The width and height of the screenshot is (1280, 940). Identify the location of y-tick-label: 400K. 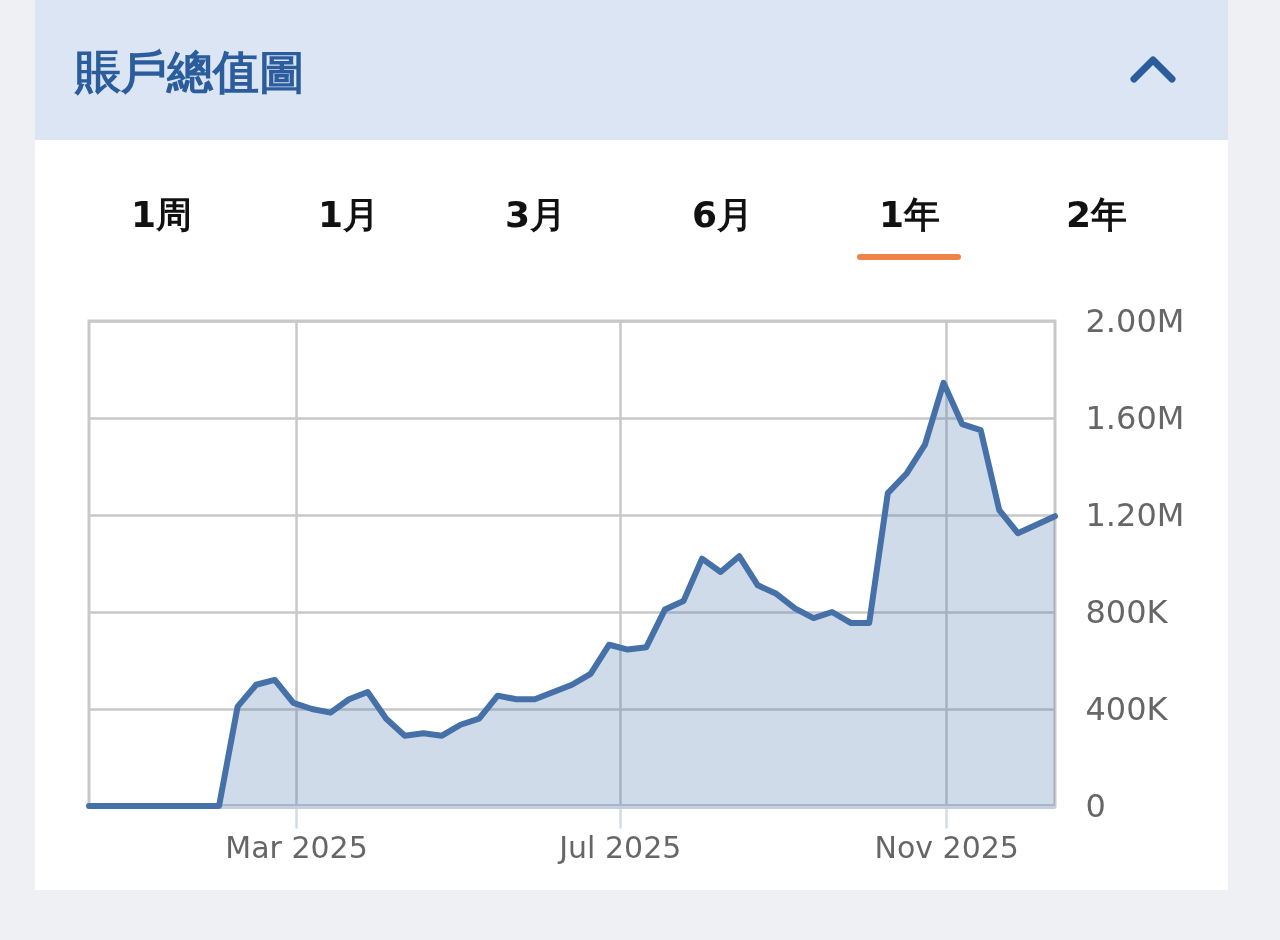
(1127, 708).